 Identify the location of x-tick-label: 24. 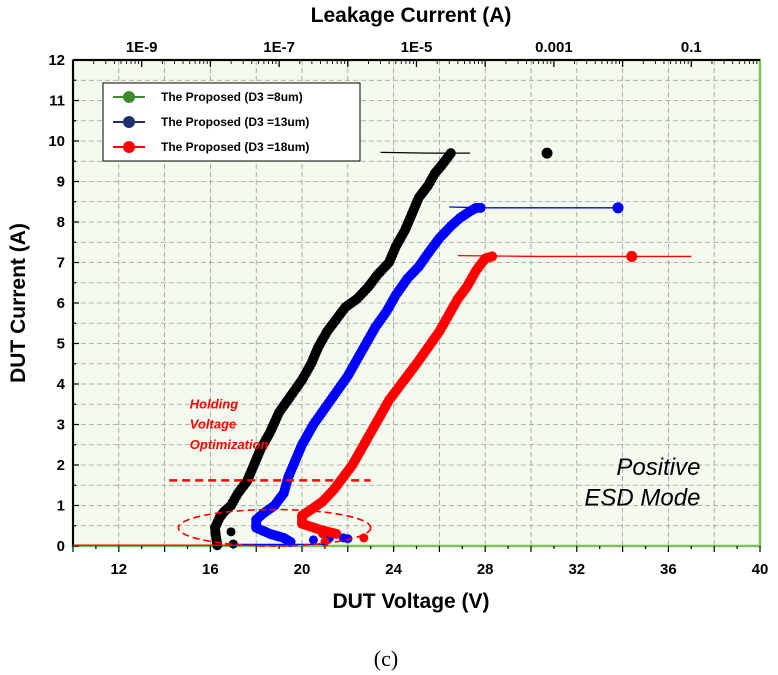
(393, 569).